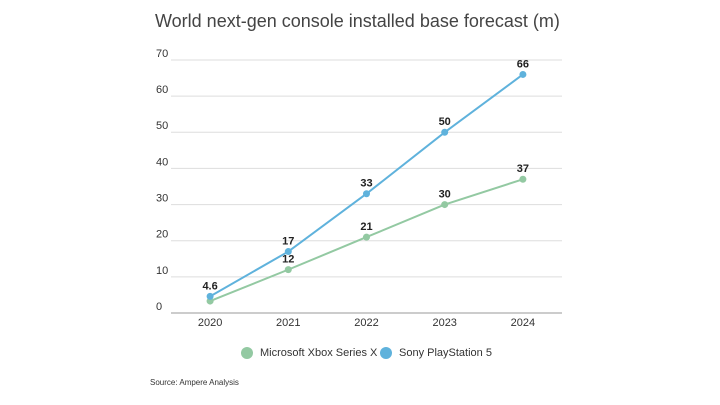  I want to click on data-label: 50, so click(445, 122).